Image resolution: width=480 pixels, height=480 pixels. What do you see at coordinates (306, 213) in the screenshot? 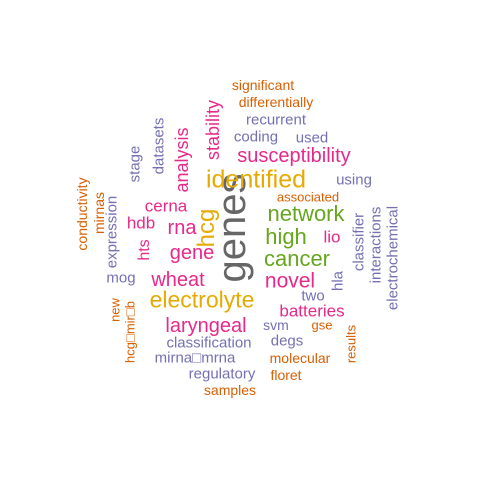
I see `word-network: network` at bounding box center [306, 213].